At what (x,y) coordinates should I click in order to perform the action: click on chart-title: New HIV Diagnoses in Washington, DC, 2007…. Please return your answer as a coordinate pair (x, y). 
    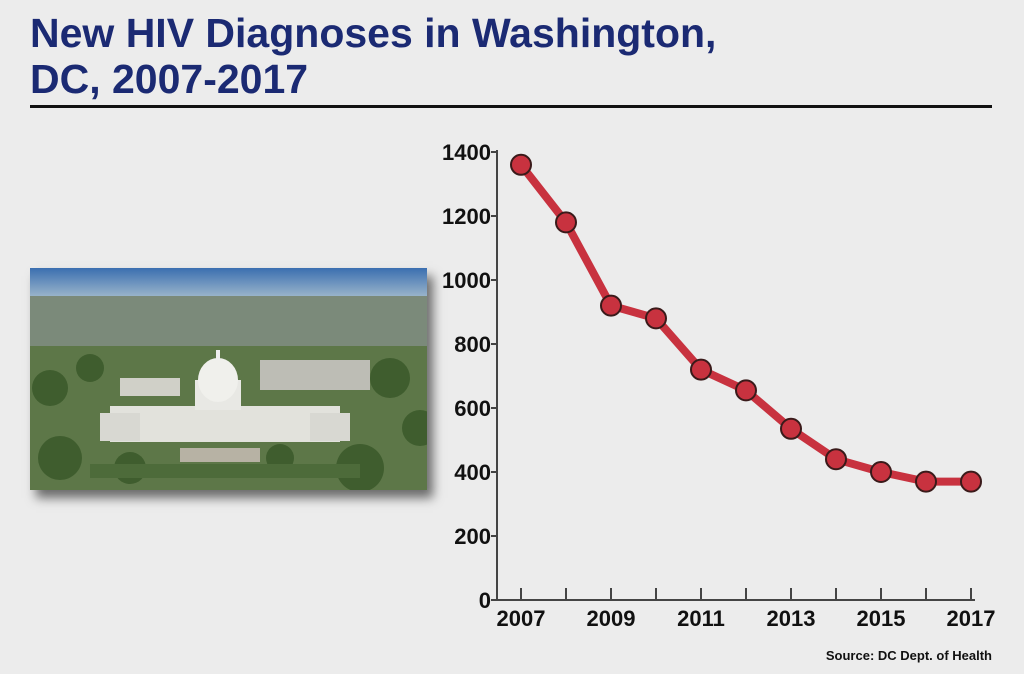
    Looking at the image, I should click on (373, 56).